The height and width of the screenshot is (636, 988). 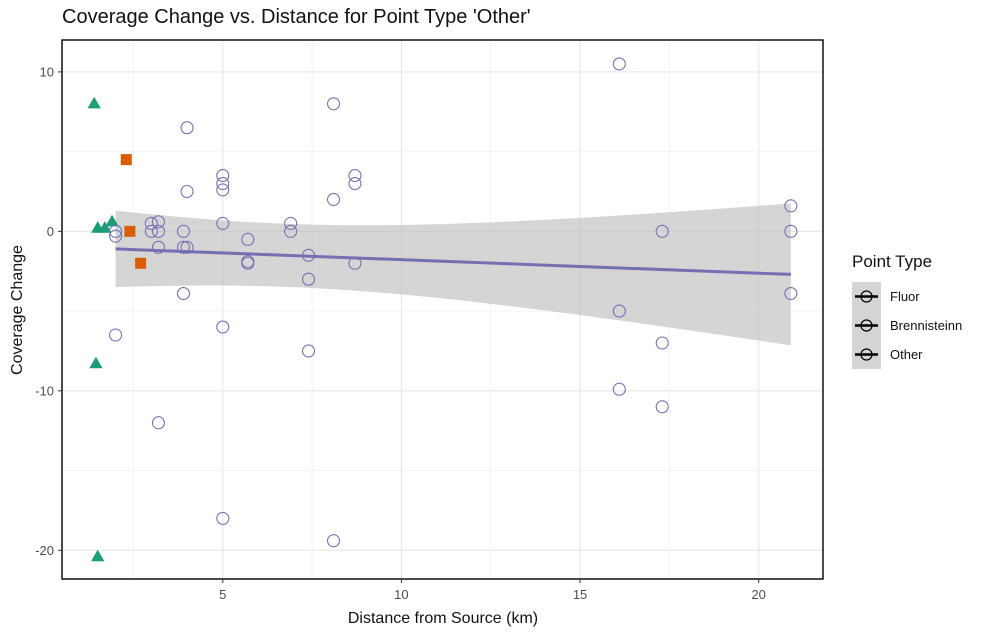 I want to click on x-tick-label: 10, so click(x=401, y=594).